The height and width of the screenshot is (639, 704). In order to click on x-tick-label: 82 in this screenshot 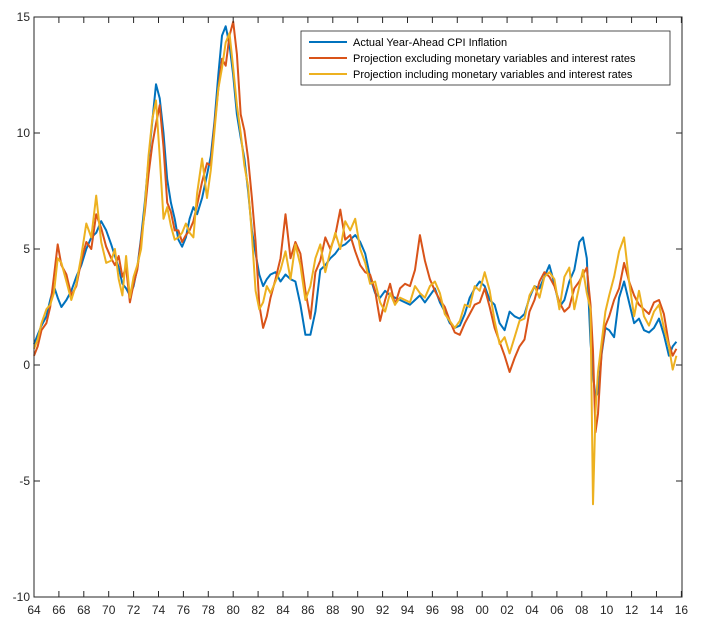, I will do `click(258, 610)`.